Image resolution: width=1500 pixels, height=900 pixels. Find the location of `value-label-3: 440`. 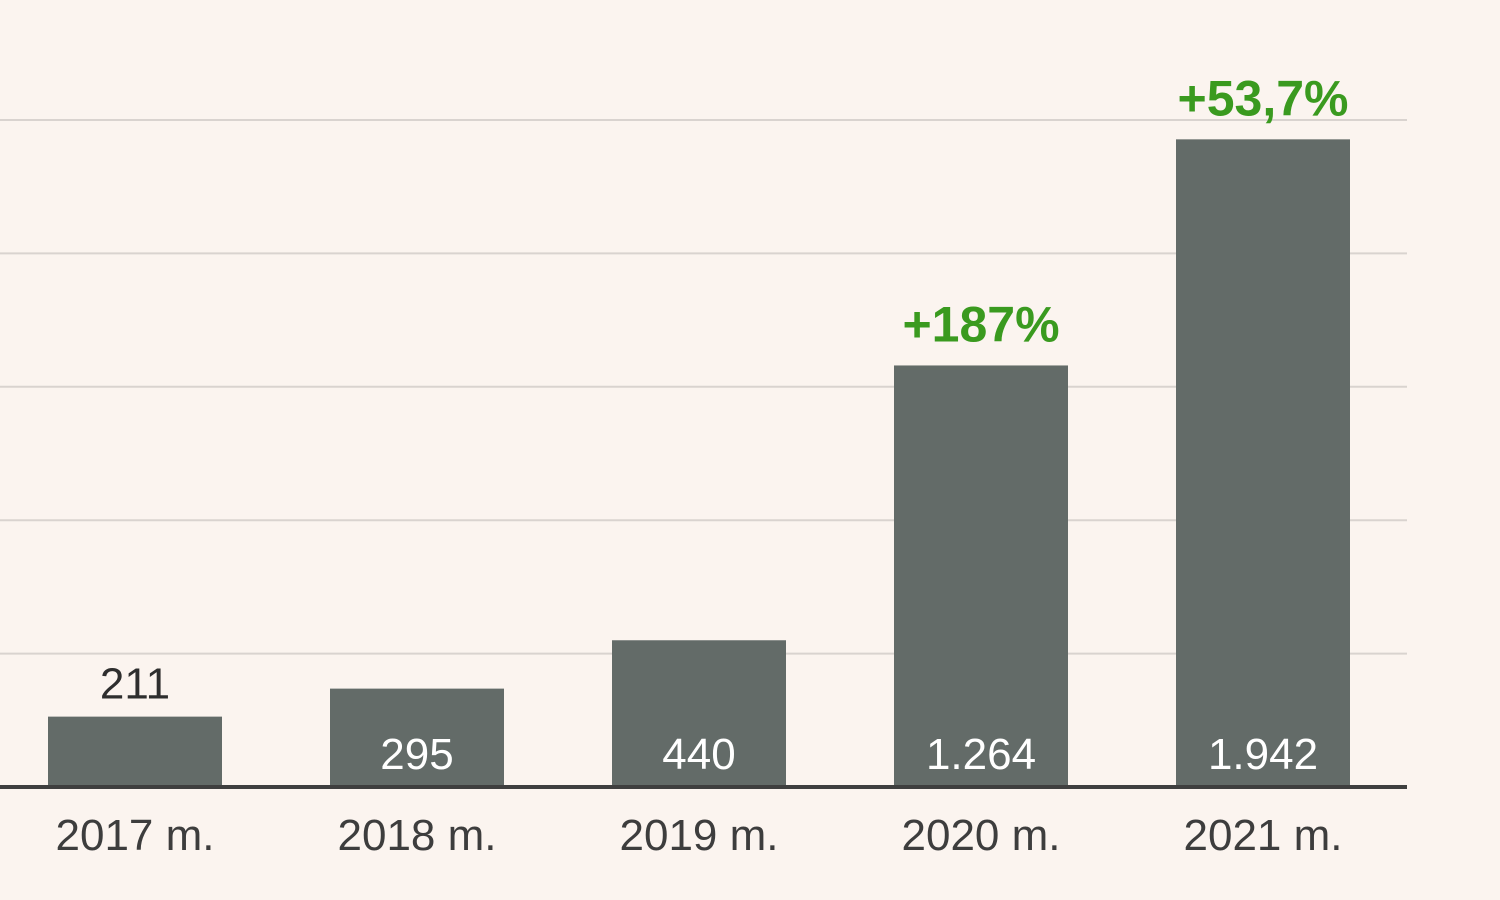

value-label-3: 440 is located at coordinates (698, 754).